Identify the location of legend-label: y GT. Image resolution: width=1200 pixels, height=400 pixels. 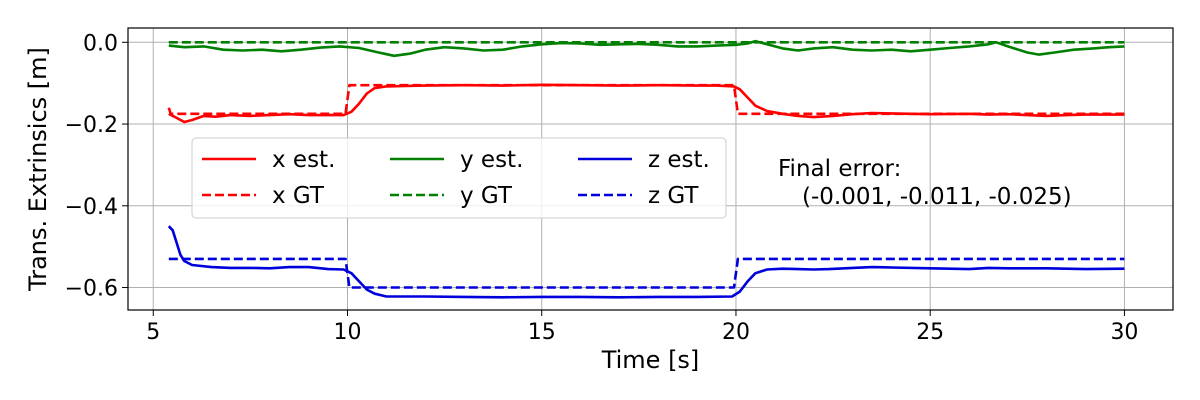
(486, 196).